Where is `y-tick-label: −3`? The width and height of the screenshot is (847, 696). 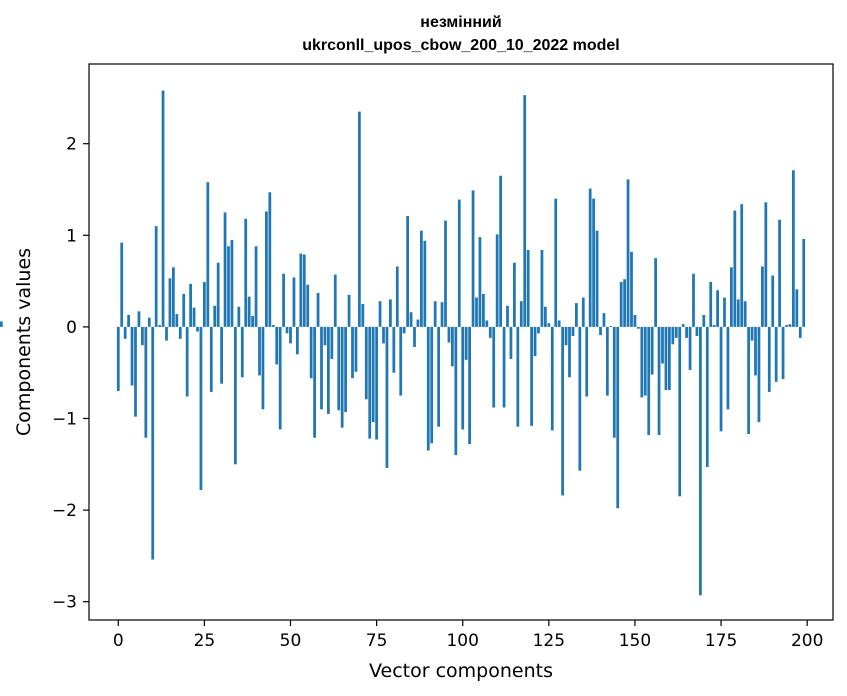 y-tick-label: −3 is located at coordinates (64, 603).